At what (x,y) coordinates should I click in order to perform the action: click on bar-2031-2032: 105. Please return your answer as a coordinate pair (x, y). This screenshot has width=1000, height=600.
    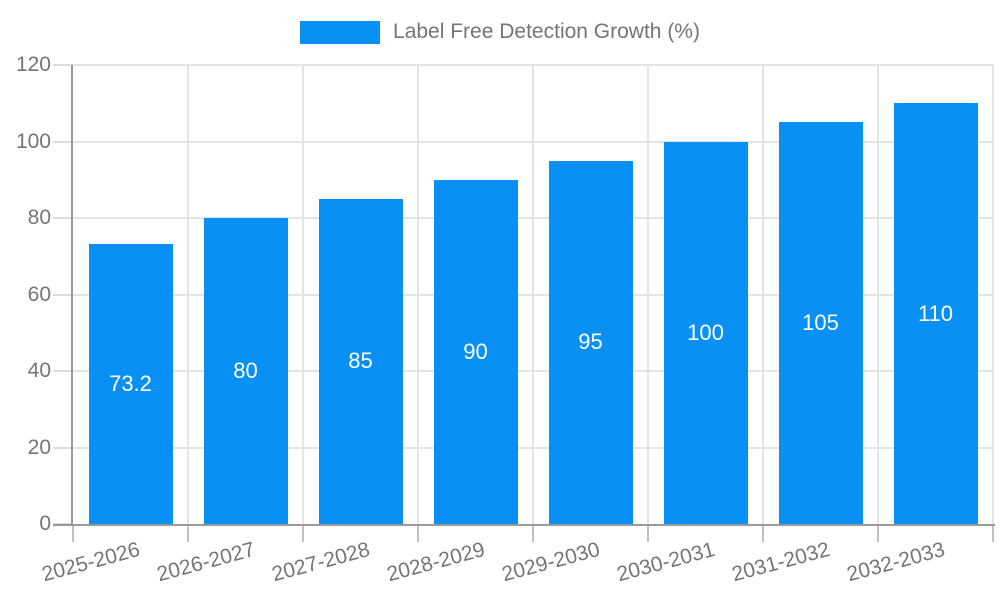
    Looking at the image, I should click on (820, 323).